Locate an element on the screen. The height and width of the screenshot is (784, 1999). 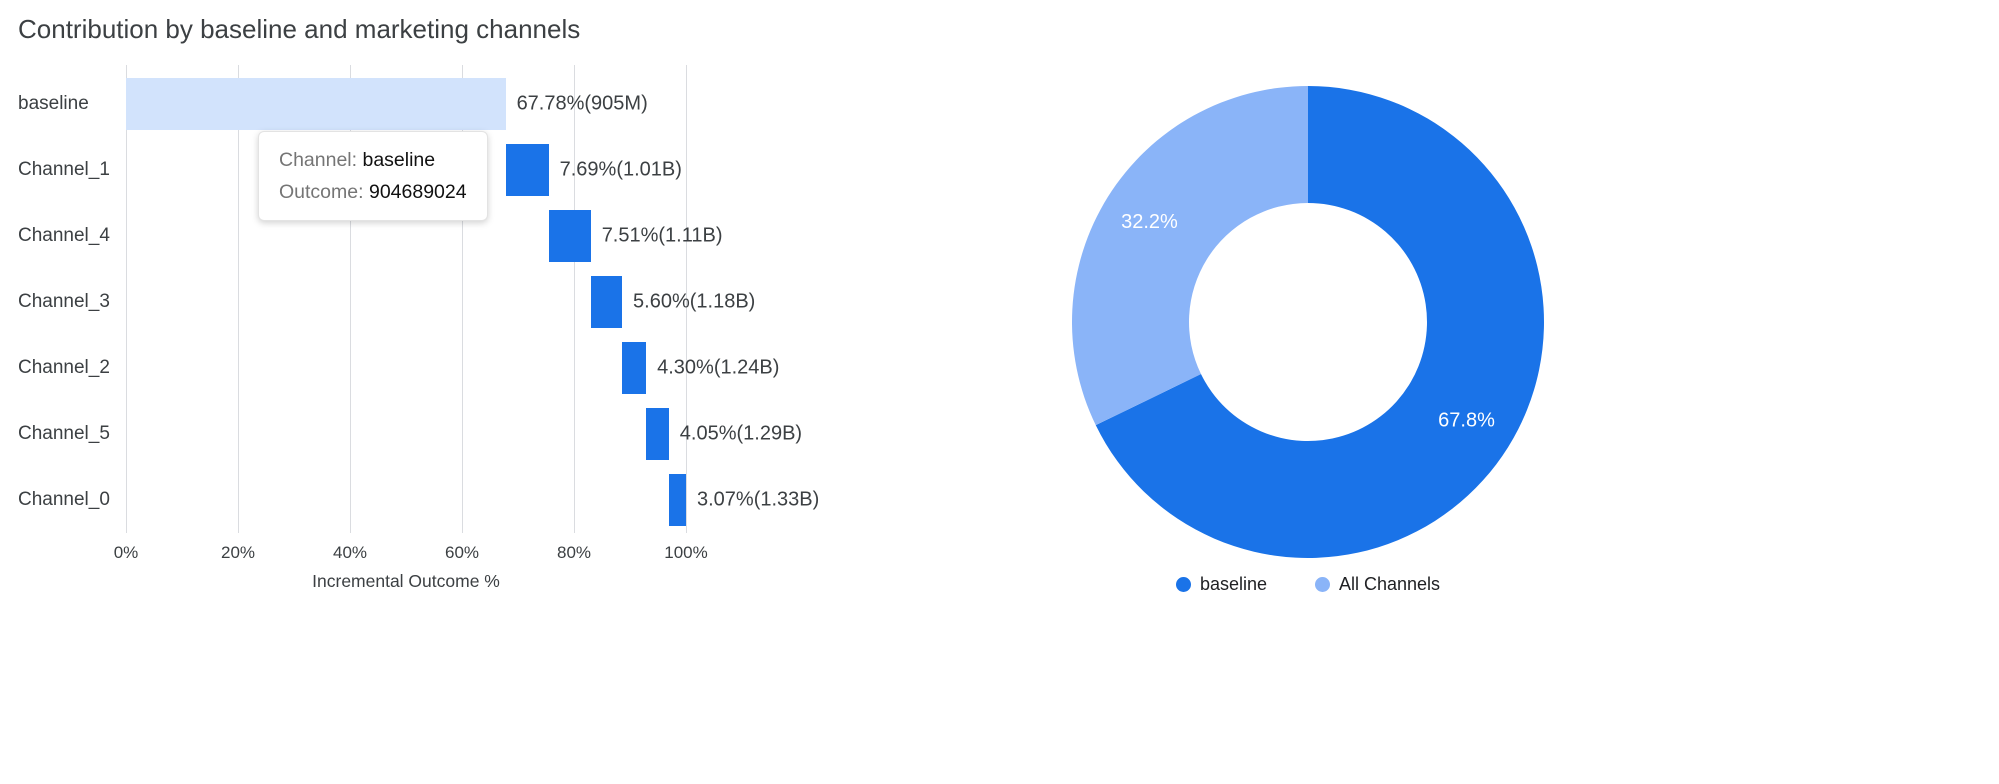
bar-row-channel_5: Channel_5 4.05%(1.29B) is located at coordinates (469, 434).